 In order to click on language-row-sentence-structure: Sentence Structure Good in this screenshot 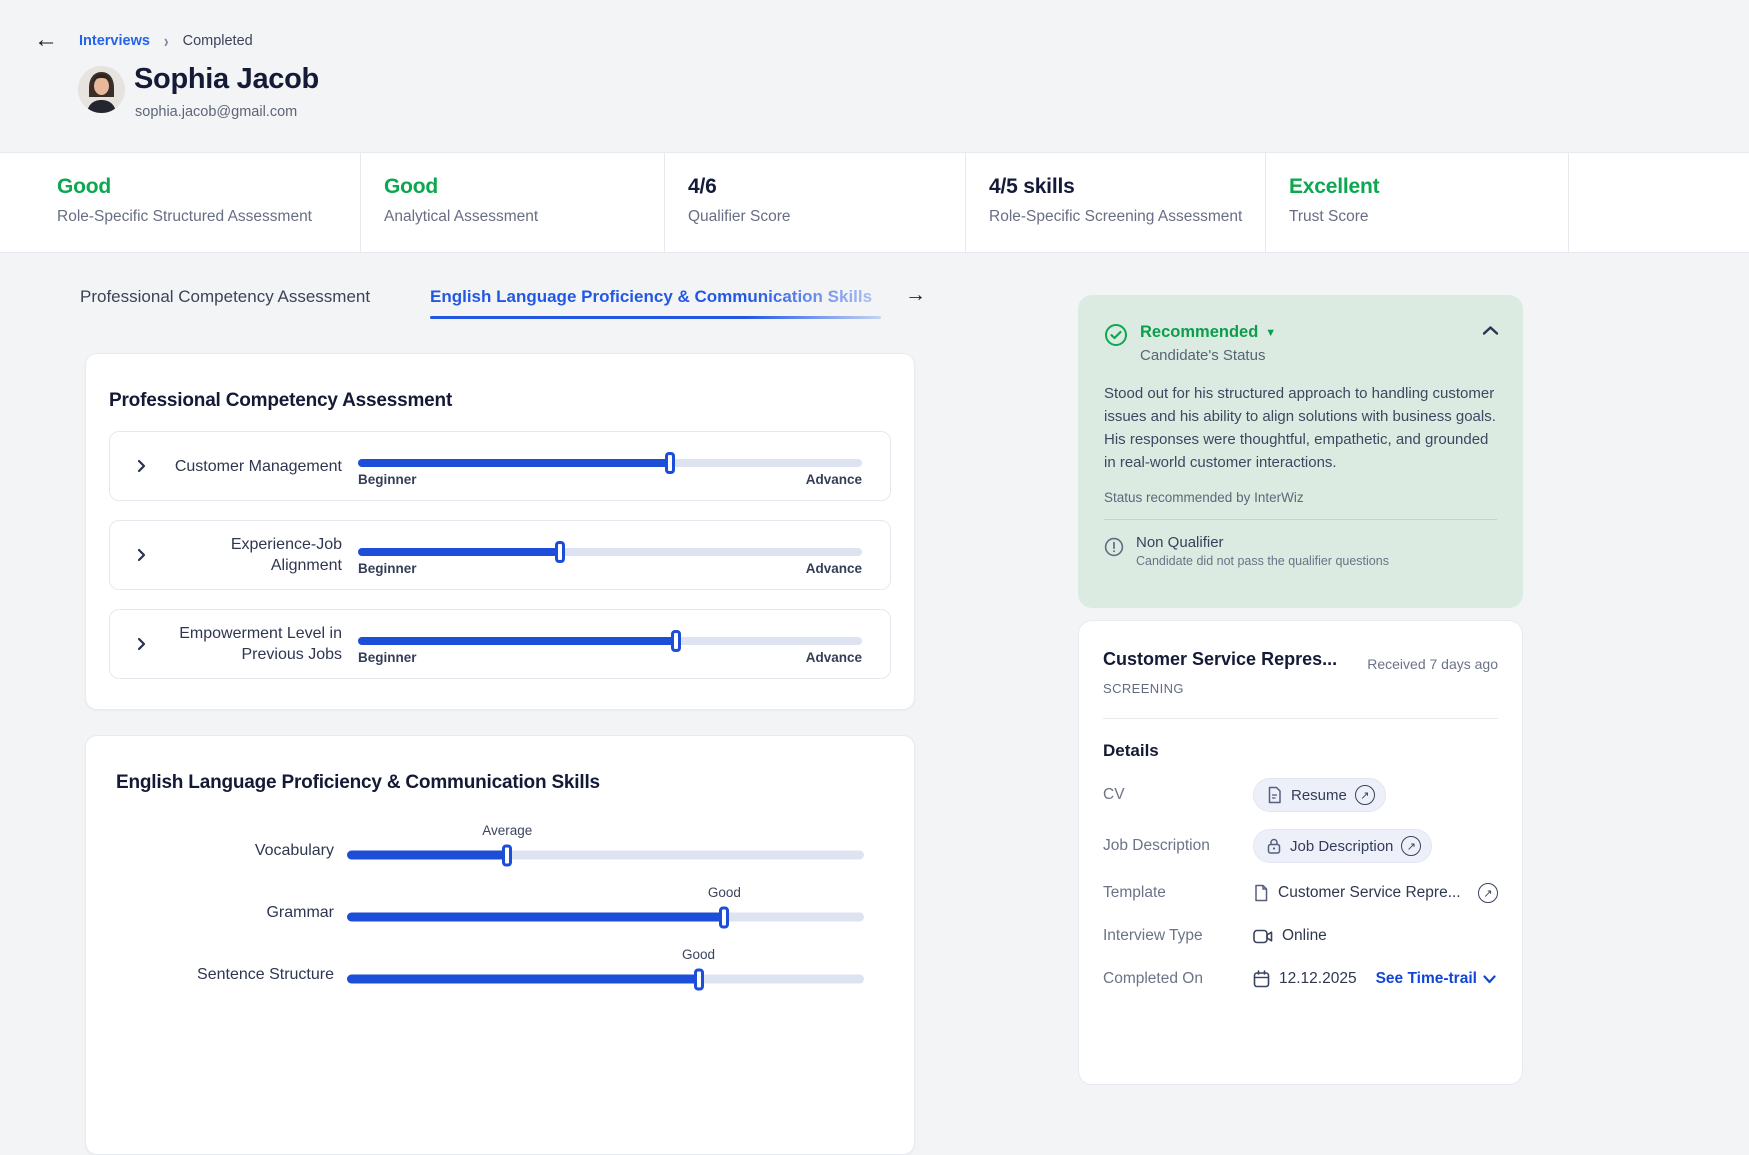, I will do `click(500, 975)`.